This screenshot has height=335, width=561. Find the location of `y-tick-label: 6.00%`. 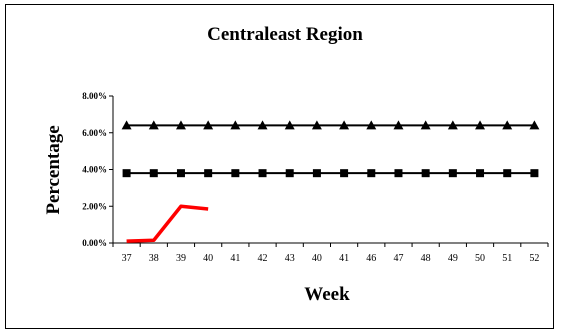

y-tick-label: 6.00% is located at coordinates (94, 133).